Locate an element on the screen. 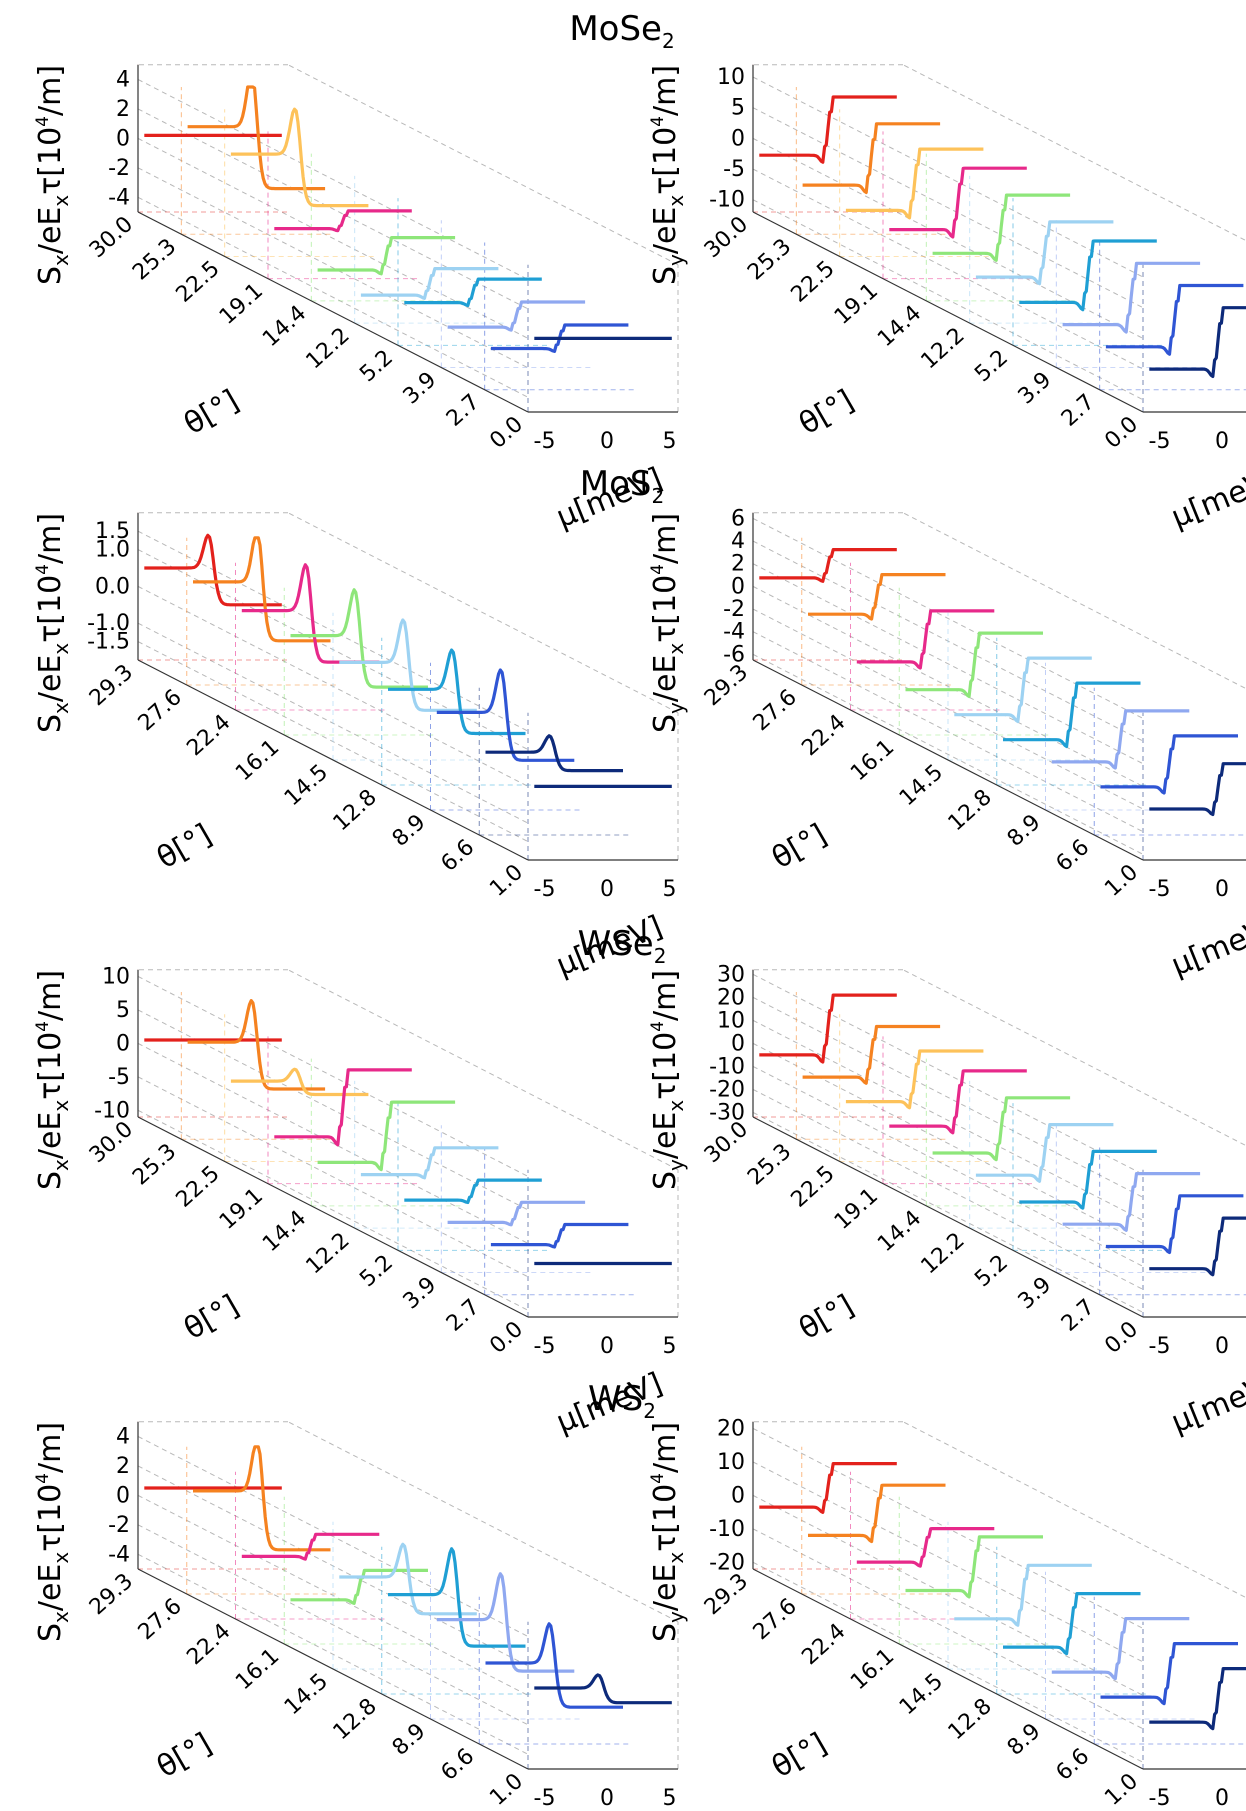 The height and width of the screenshot is (1811, 1246). series-line-theta-25.3 is located at coordinates (871, 1054).